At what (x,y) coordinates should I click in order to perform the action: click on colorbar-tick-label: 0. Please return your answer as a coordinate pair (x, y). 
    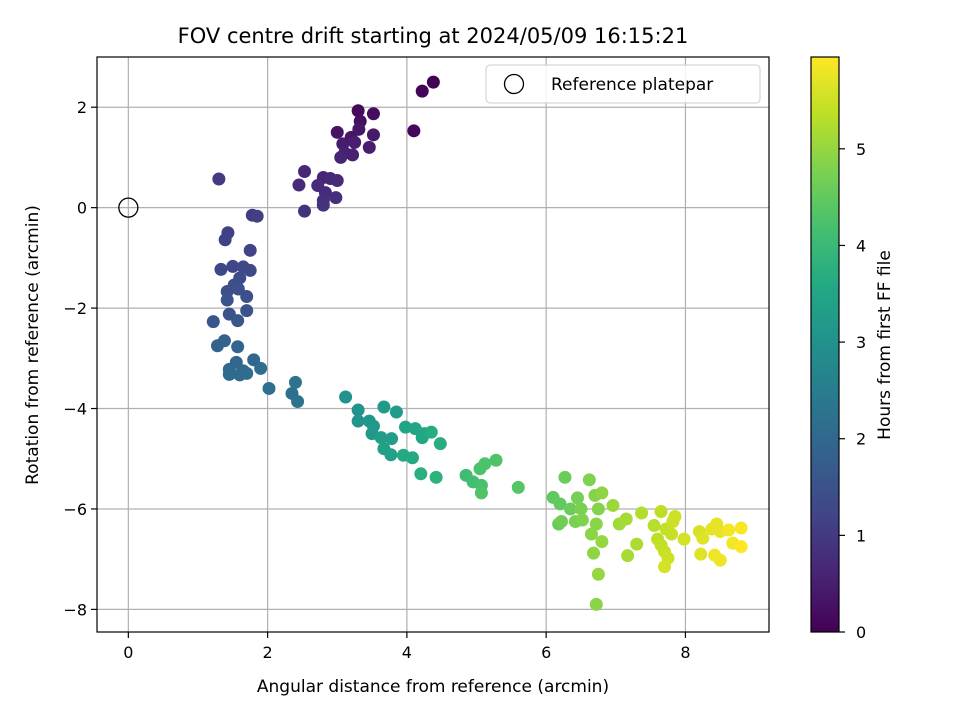
    Looking at the image, I should click on (861, 632).